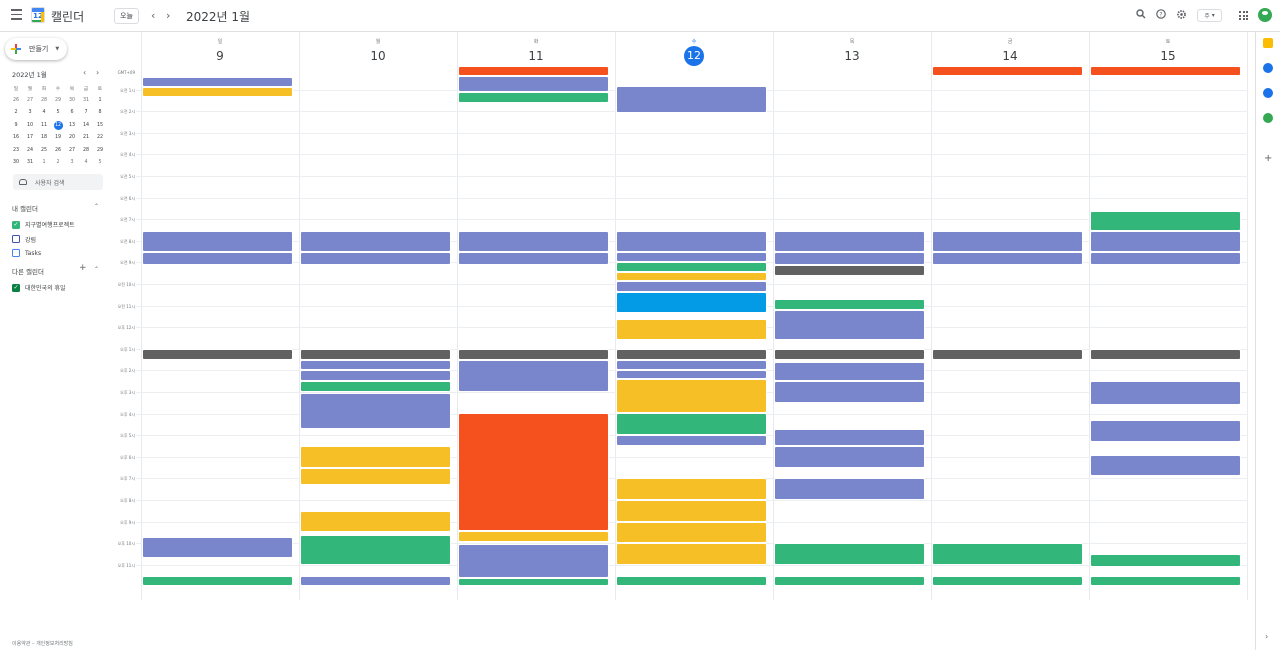 This screenshot has width=1280, height=650. Describe the element at coordinates (168, 15) in the screenshot. I see `next-week-button: ›` at that location.